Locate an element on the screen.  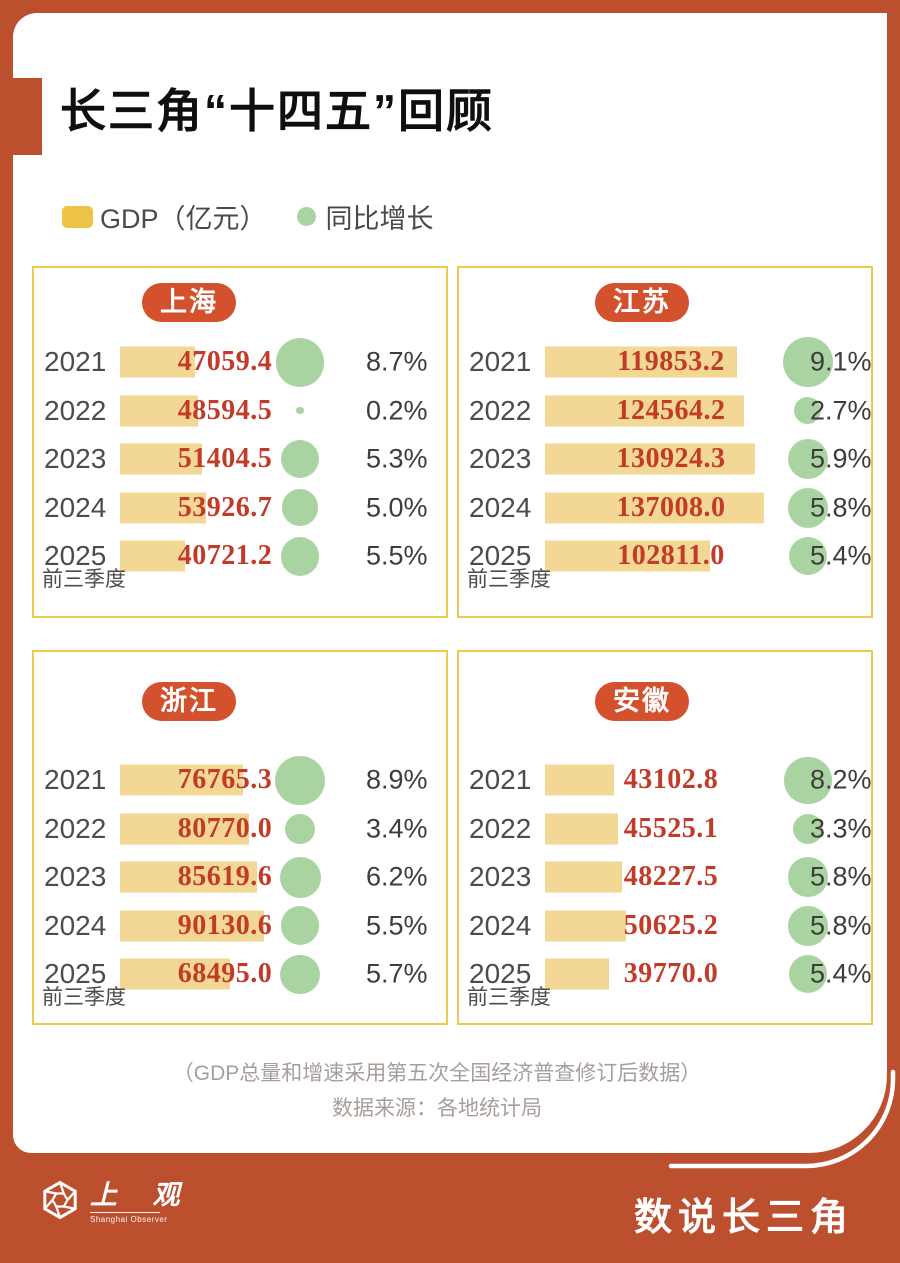
footnote-source: 数据来源：各地统计局 is located at coordinates (437, 1108).